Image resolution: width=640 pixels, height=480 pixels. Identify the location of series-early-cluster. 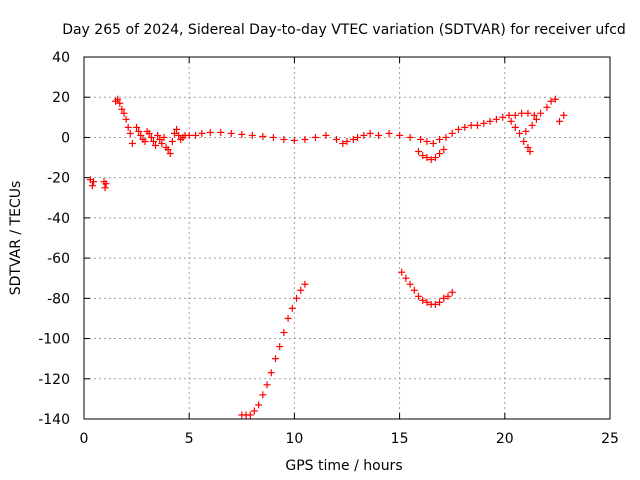
(98, 184).